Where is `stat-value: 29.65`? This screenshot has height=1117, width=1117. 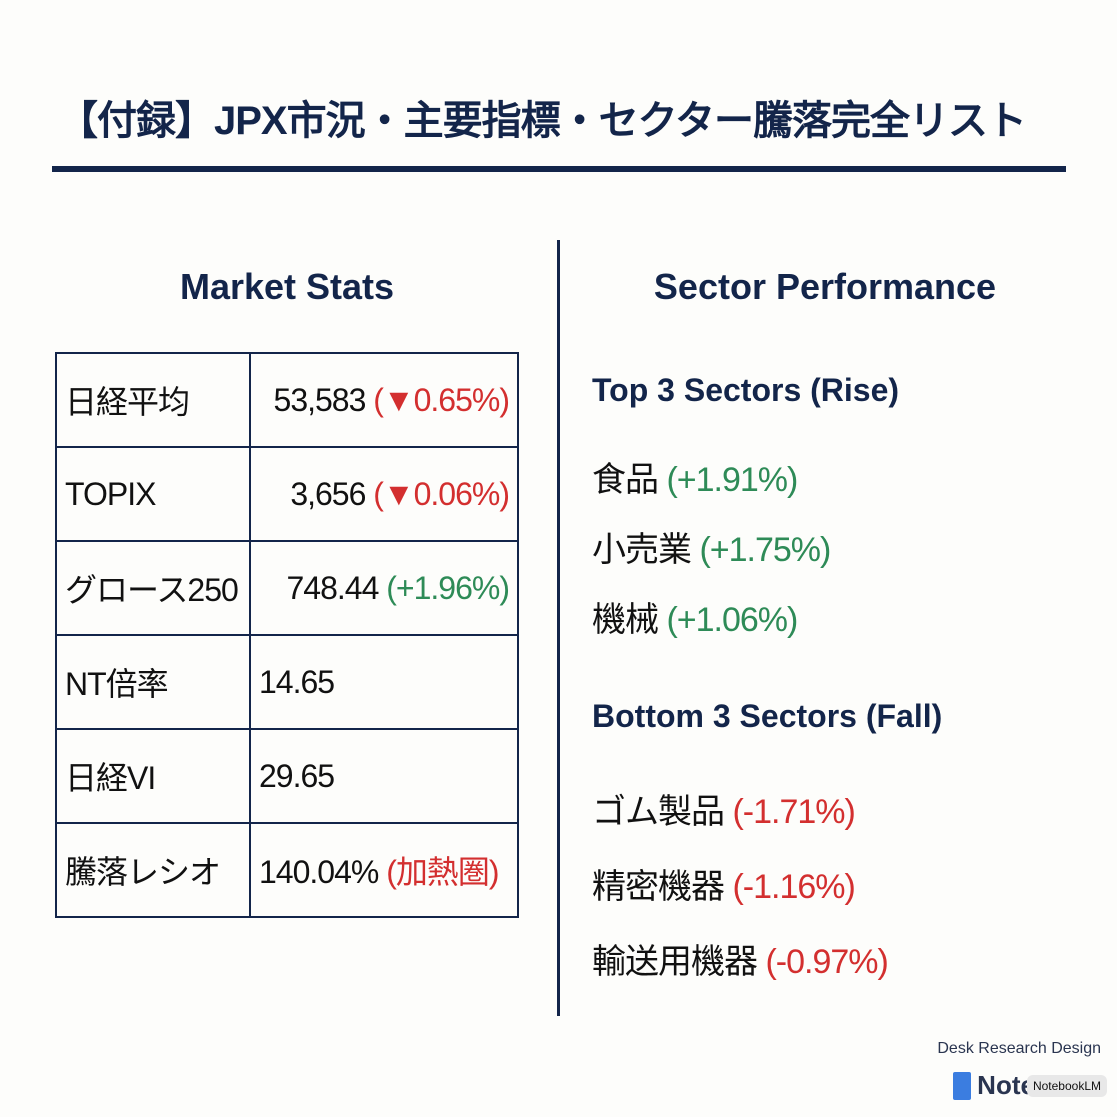
stat-value: 29.65 is located at coordinates (297, 775).